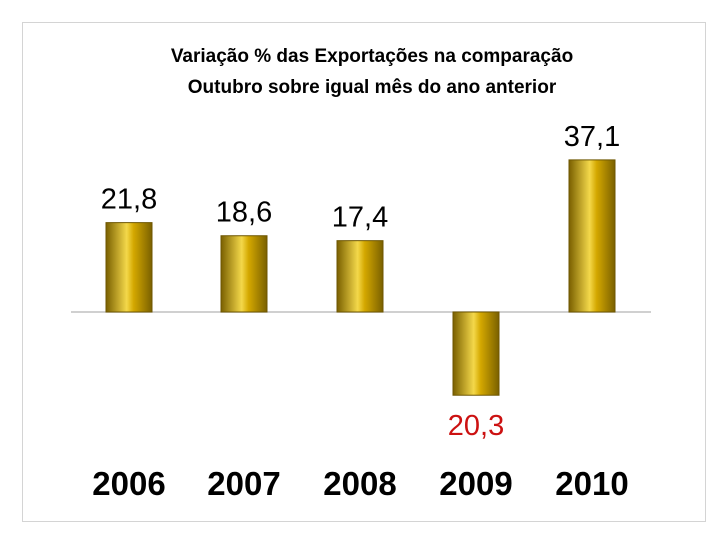 Image resolution: width=720 pixels, height=540 pixels. Describe the element at coordinates (129, 267) in the screenshot. I see `bar-2006` at that location.